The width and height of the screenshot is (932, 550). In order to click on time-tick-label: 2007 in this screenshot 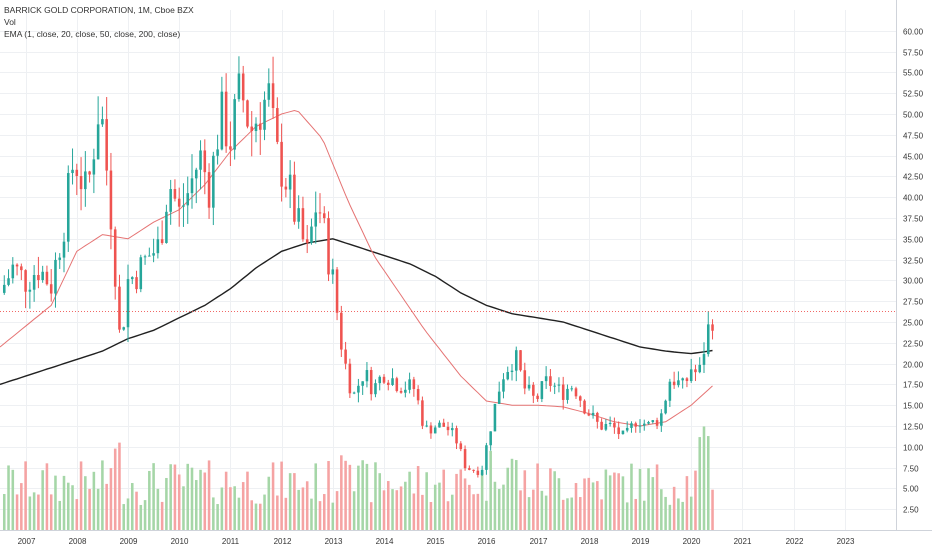, I will do `click(27, 541)`.